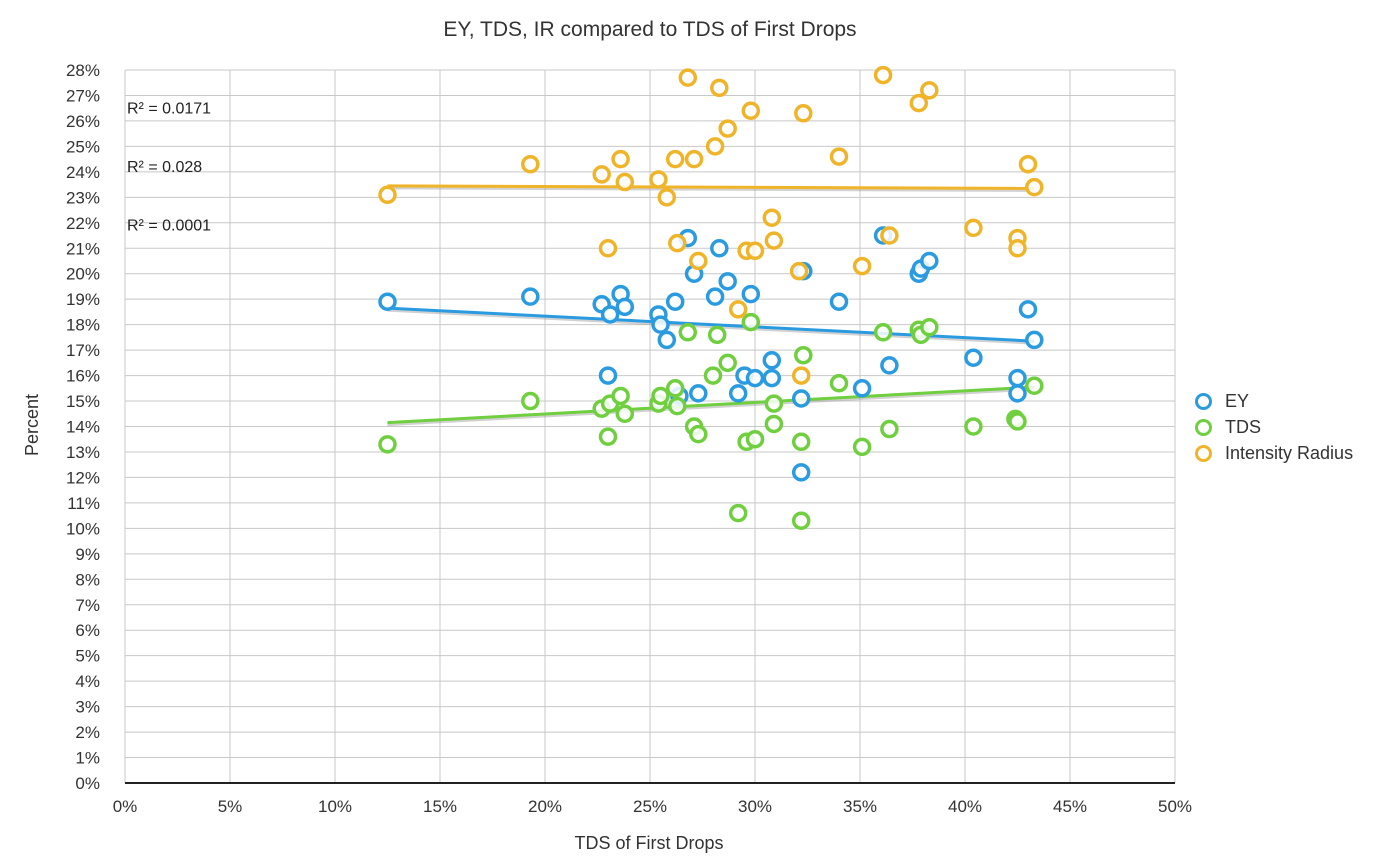  Describe the element at coordinates (83, 248) in the screenshot. I see `y-tick-label: 21%` at that location.